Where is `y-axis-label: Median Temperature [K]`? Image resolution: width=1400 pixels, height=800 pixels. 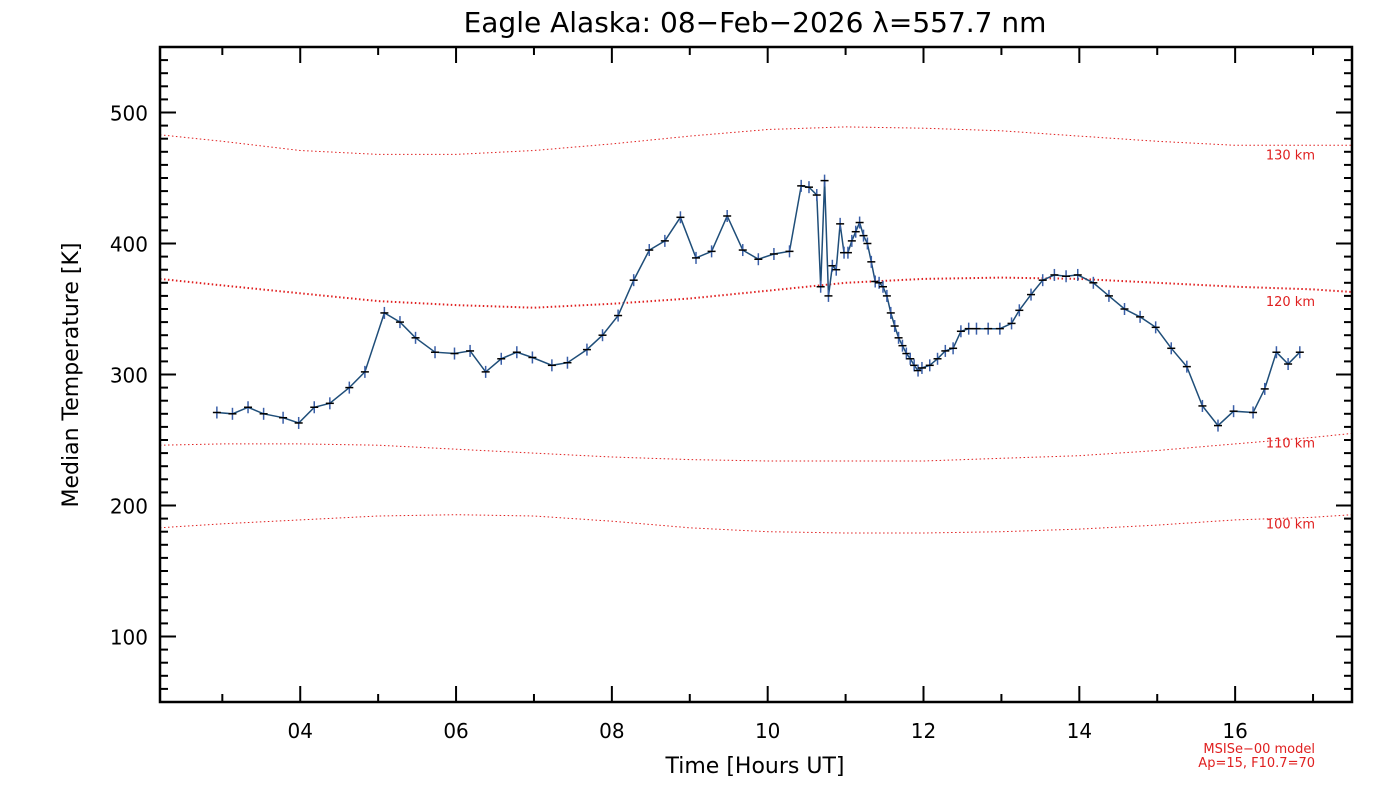 y-axis-label: Median Temperature [K] is located at coordinates (71, 375).